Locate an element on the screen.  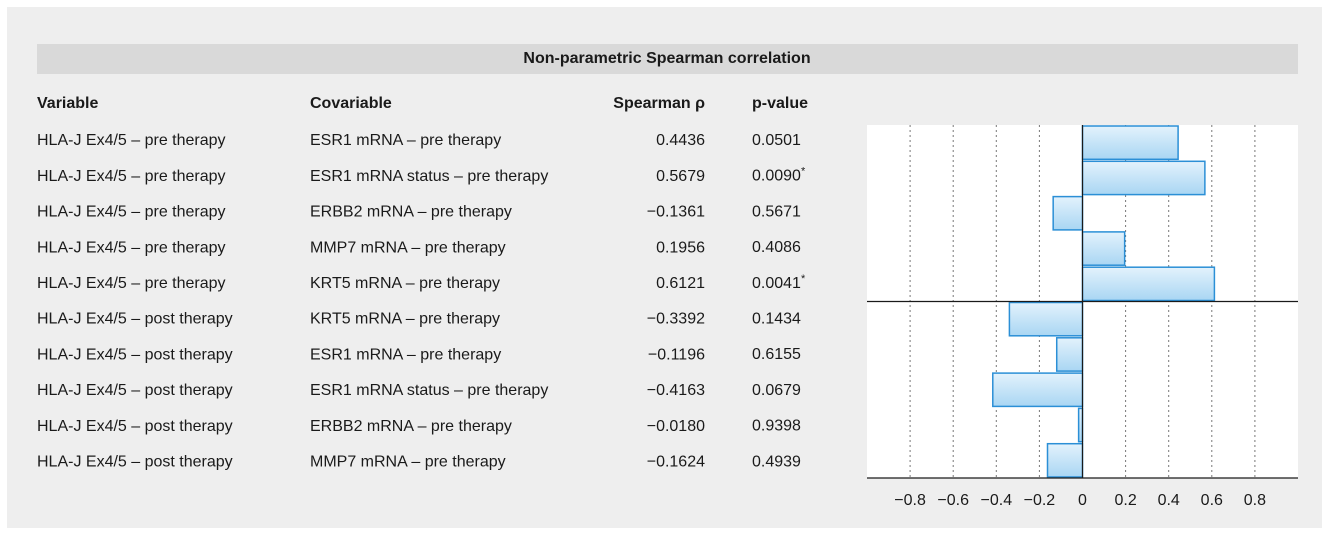
x-tick-label: 0 is located at coordinates (1082, 500).